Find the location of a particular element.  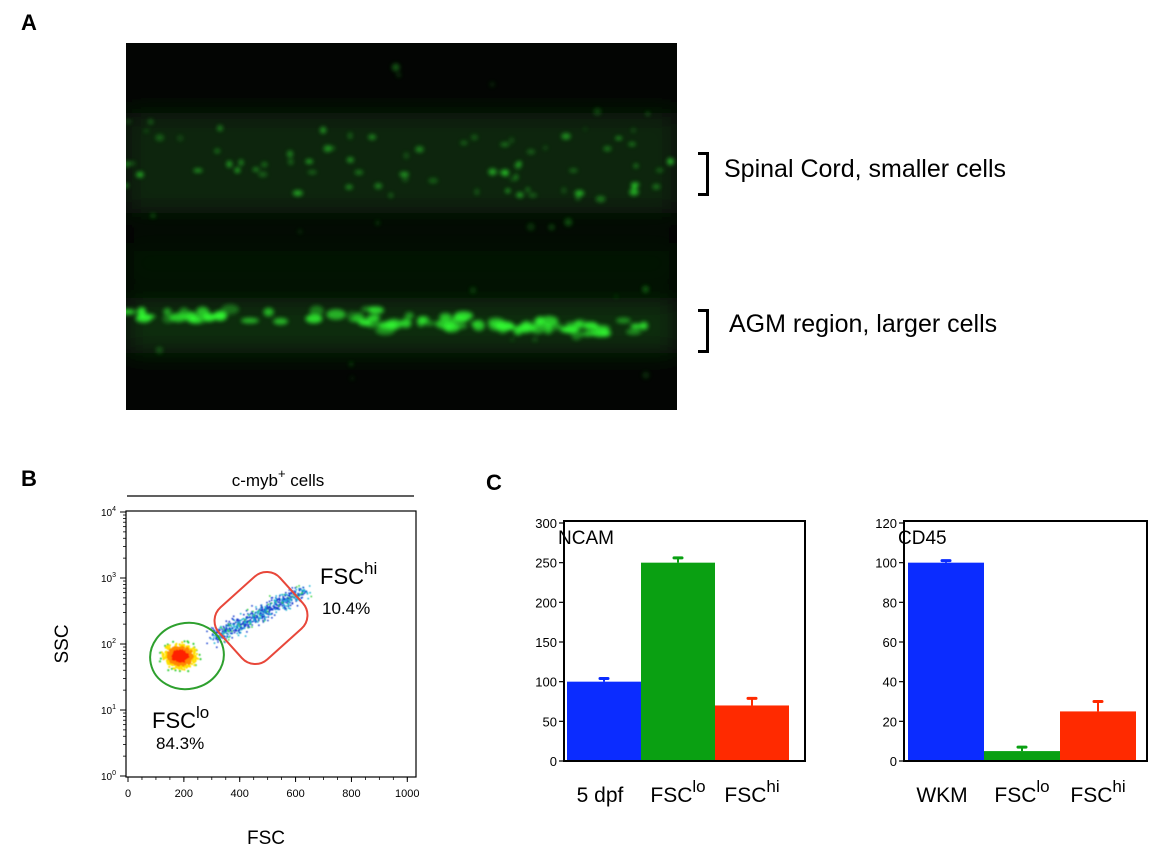

panel-letter-c: C is located at coordinates (494, 482).